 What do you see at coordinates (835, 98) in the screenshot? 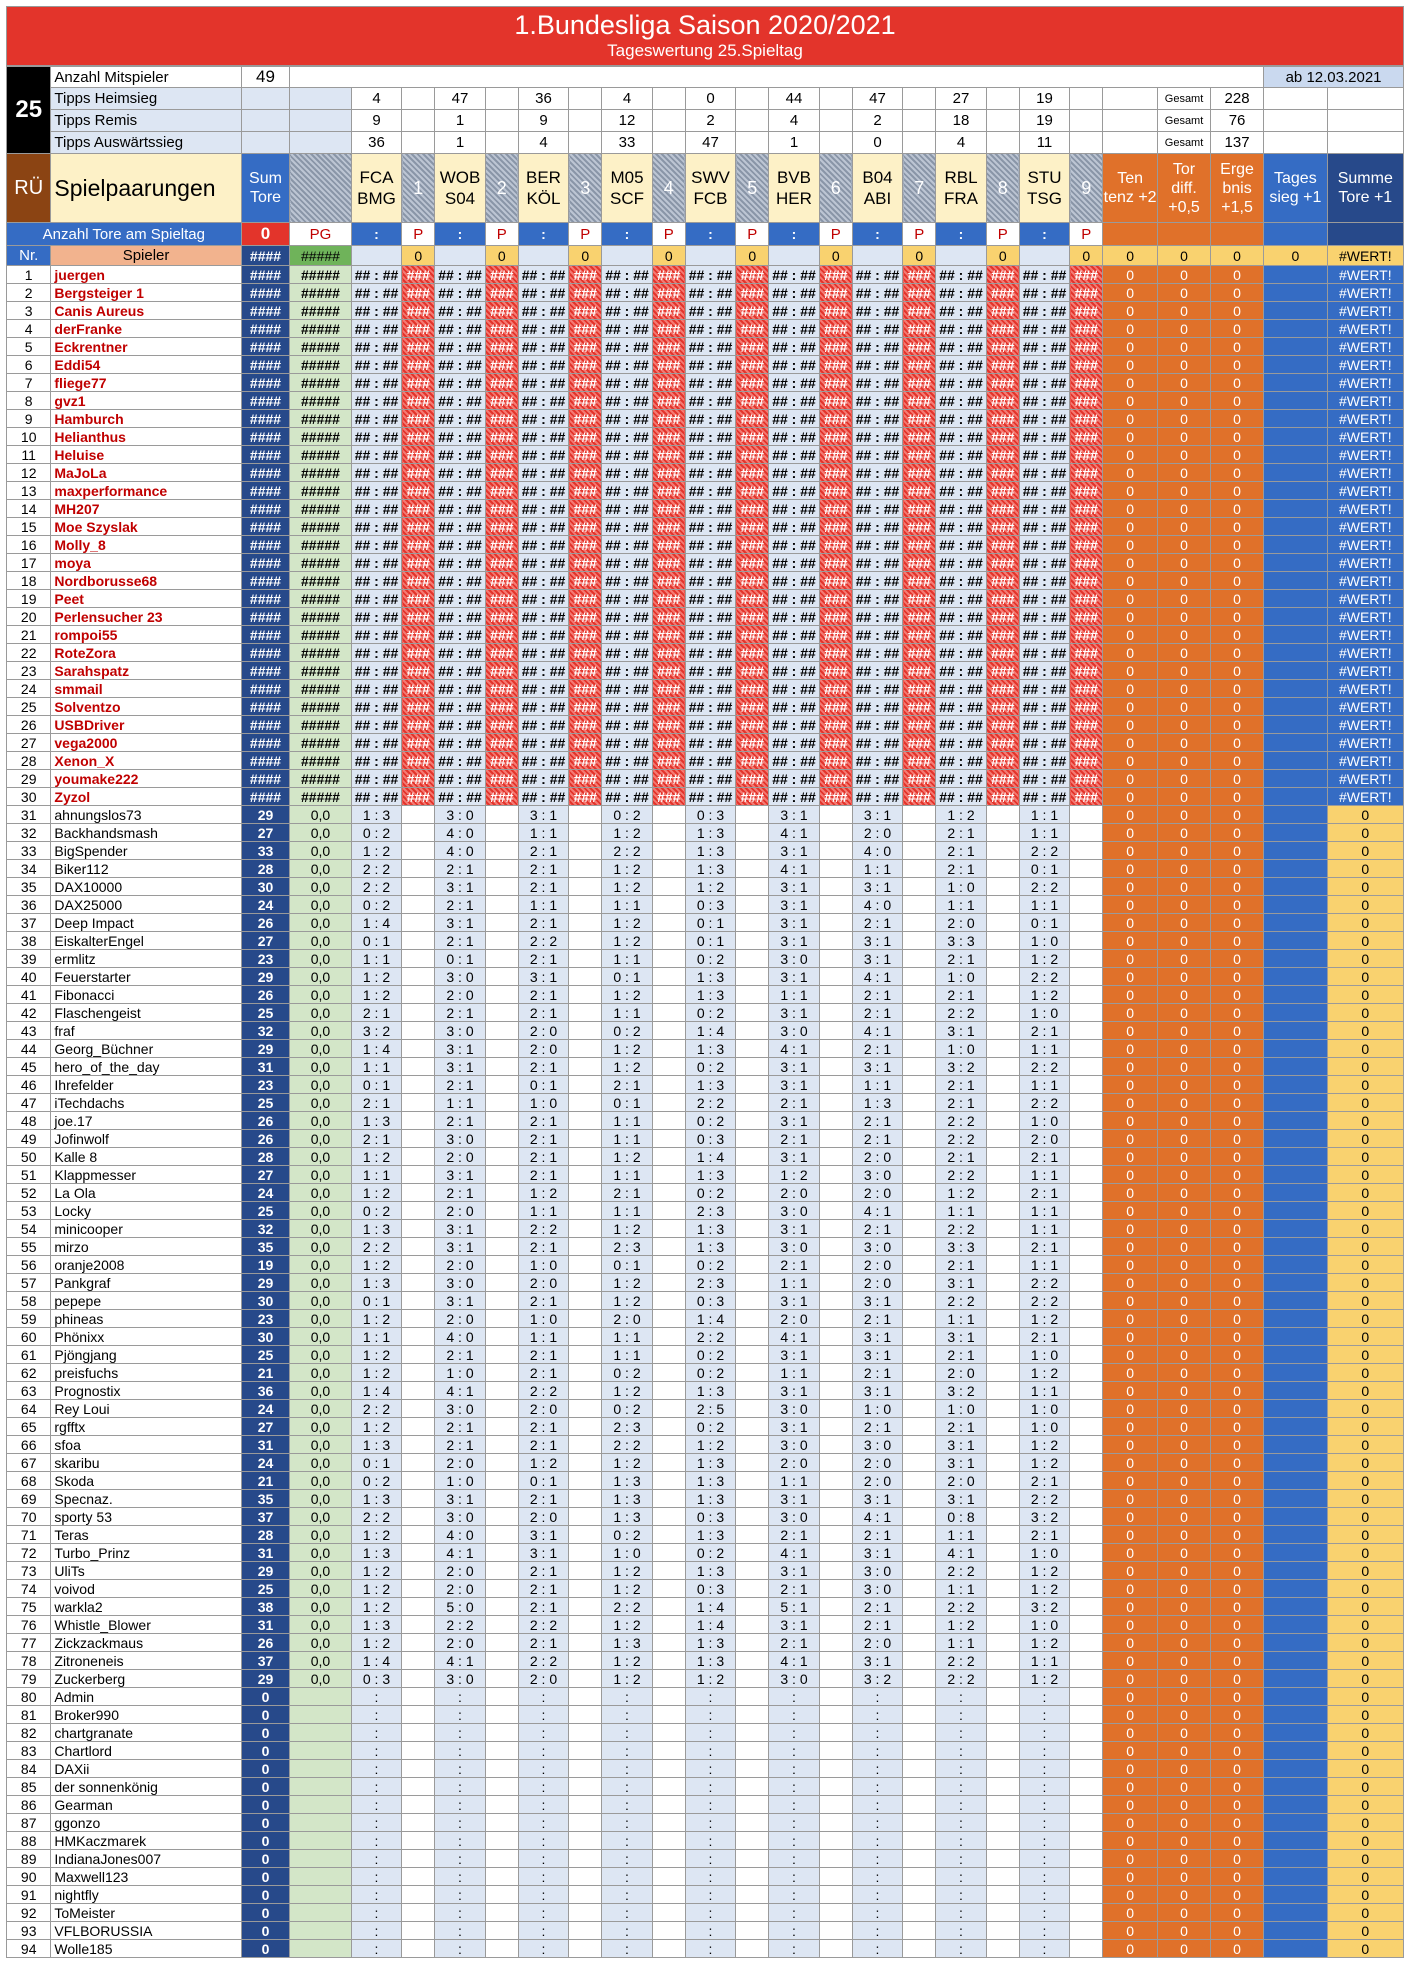
I see `blank-cell` at bounding box center [835, 98].